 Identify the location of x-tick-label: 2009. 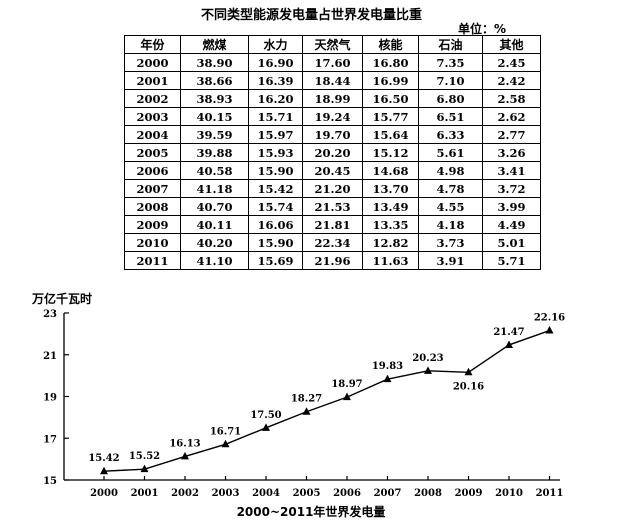
(469, 493).